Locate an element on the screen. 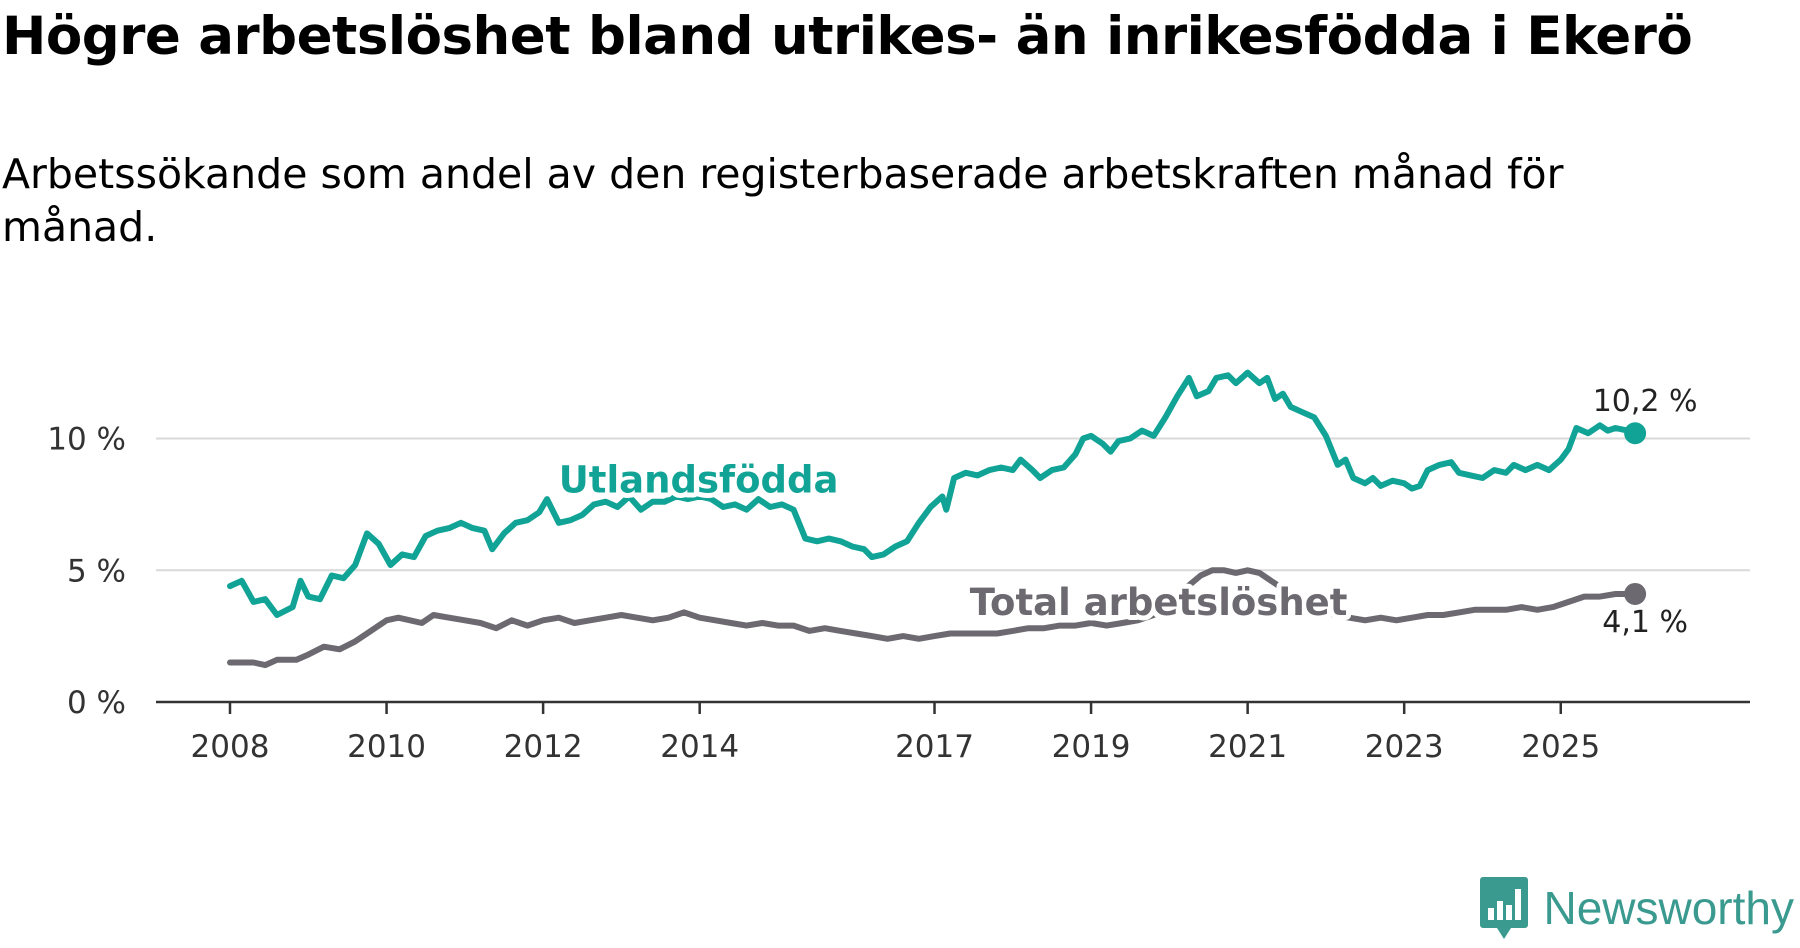 The width and height of the screenshot is (1800, 948). utlandsfodda-end-label: 10,2 % is located at coordinates (1645, 401).